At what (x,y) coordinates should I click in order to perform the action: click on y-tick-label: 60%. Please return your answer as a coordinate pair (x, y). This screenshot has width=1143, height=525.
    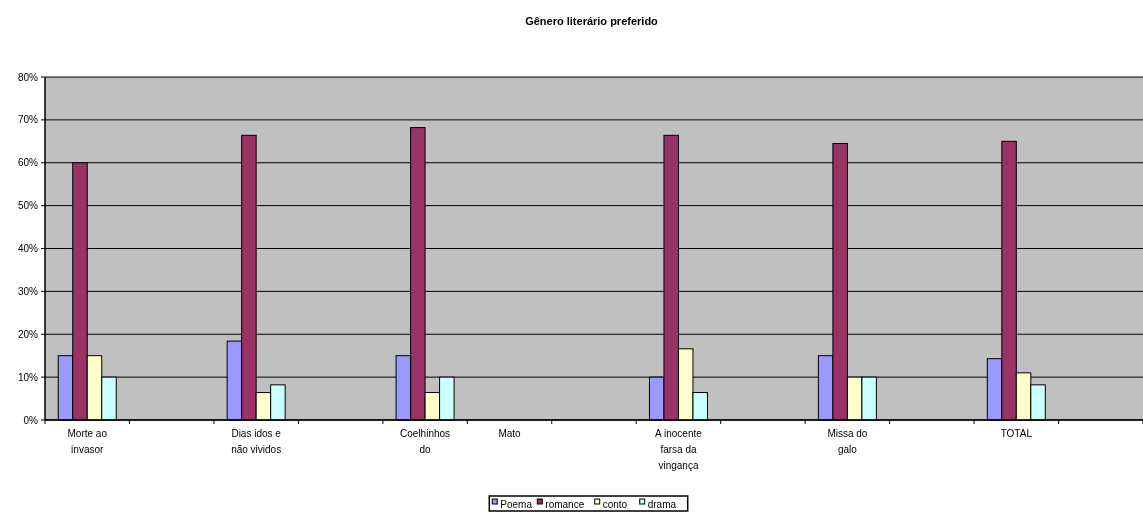
    Looking at the image, I should click on (28, 163).